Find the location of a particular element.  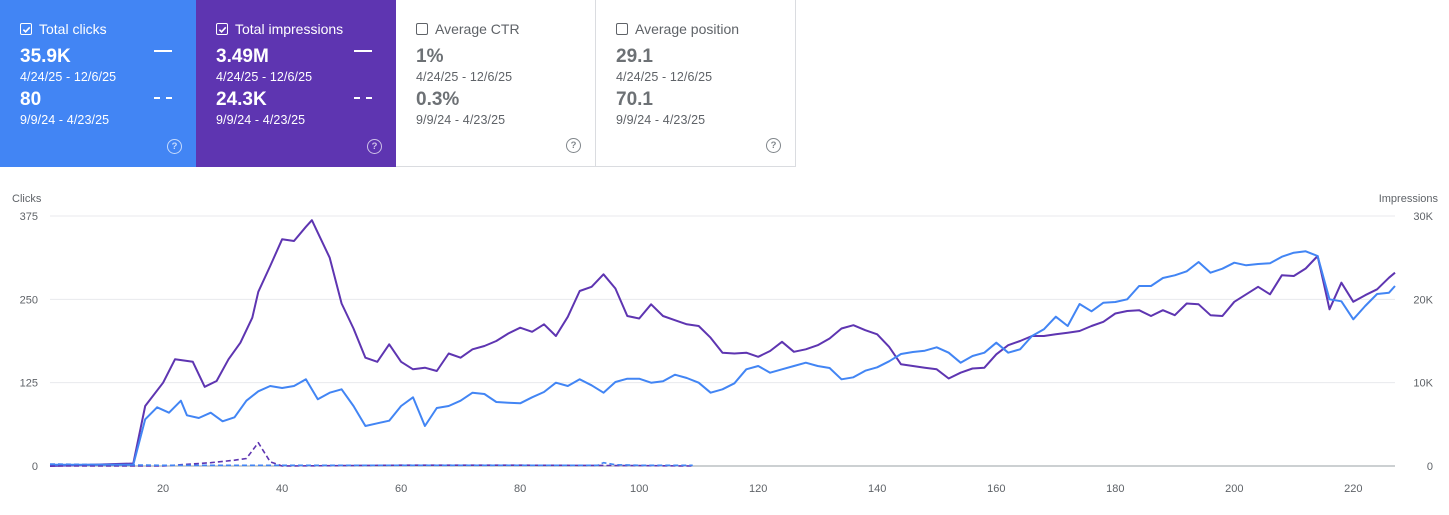

current-value: 1% is located at coordinates (430, 56).